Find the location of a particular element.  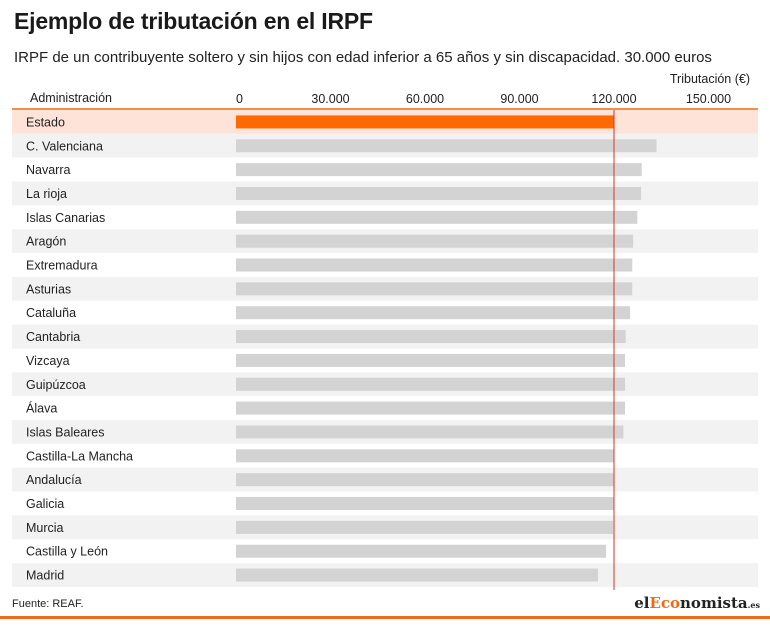

category-label: Aragón is located at coordinates (46, 242).